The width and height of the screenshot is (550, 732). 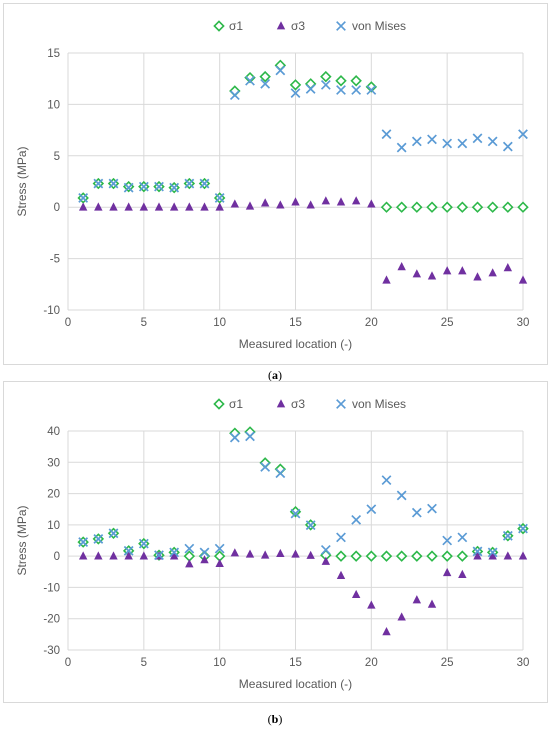 What do you see at coordinates (22, 540) in the screenshot?
I see `chart-b-y-axis-title: Stress (MPa)` at bounding box center [22, 540].